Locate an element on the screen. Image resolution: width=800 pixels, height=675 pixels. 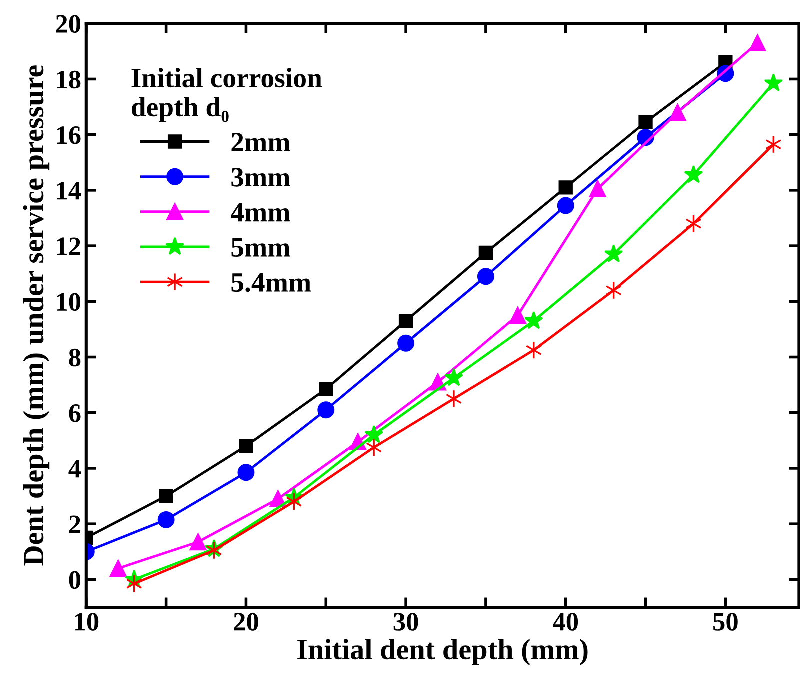
x-axis-title: Initial dent depth (mm) is located at coordinates (443, 652).